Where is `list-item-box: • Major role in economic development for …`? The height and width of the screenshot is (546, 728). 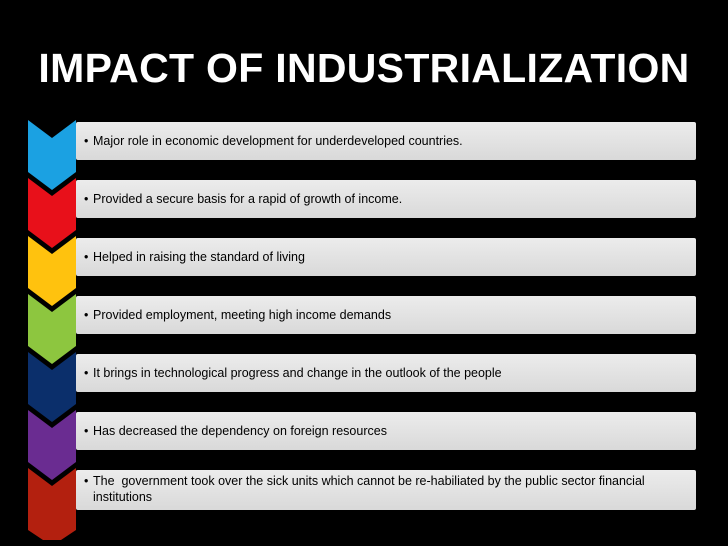 list-item-box: • Major role in economic development for … is located at coordinates (386, 141).